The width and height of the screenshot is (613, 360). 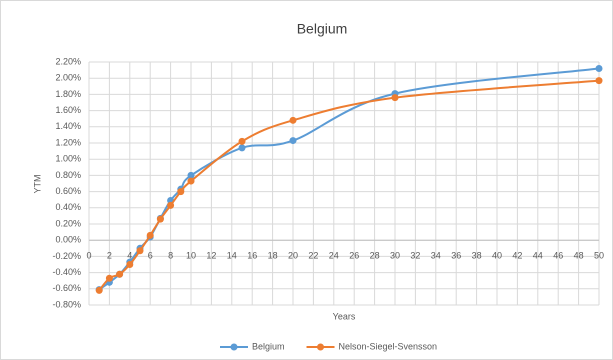 I want to click on y-tick-label: 1.80%, so click(x=68, y=94).